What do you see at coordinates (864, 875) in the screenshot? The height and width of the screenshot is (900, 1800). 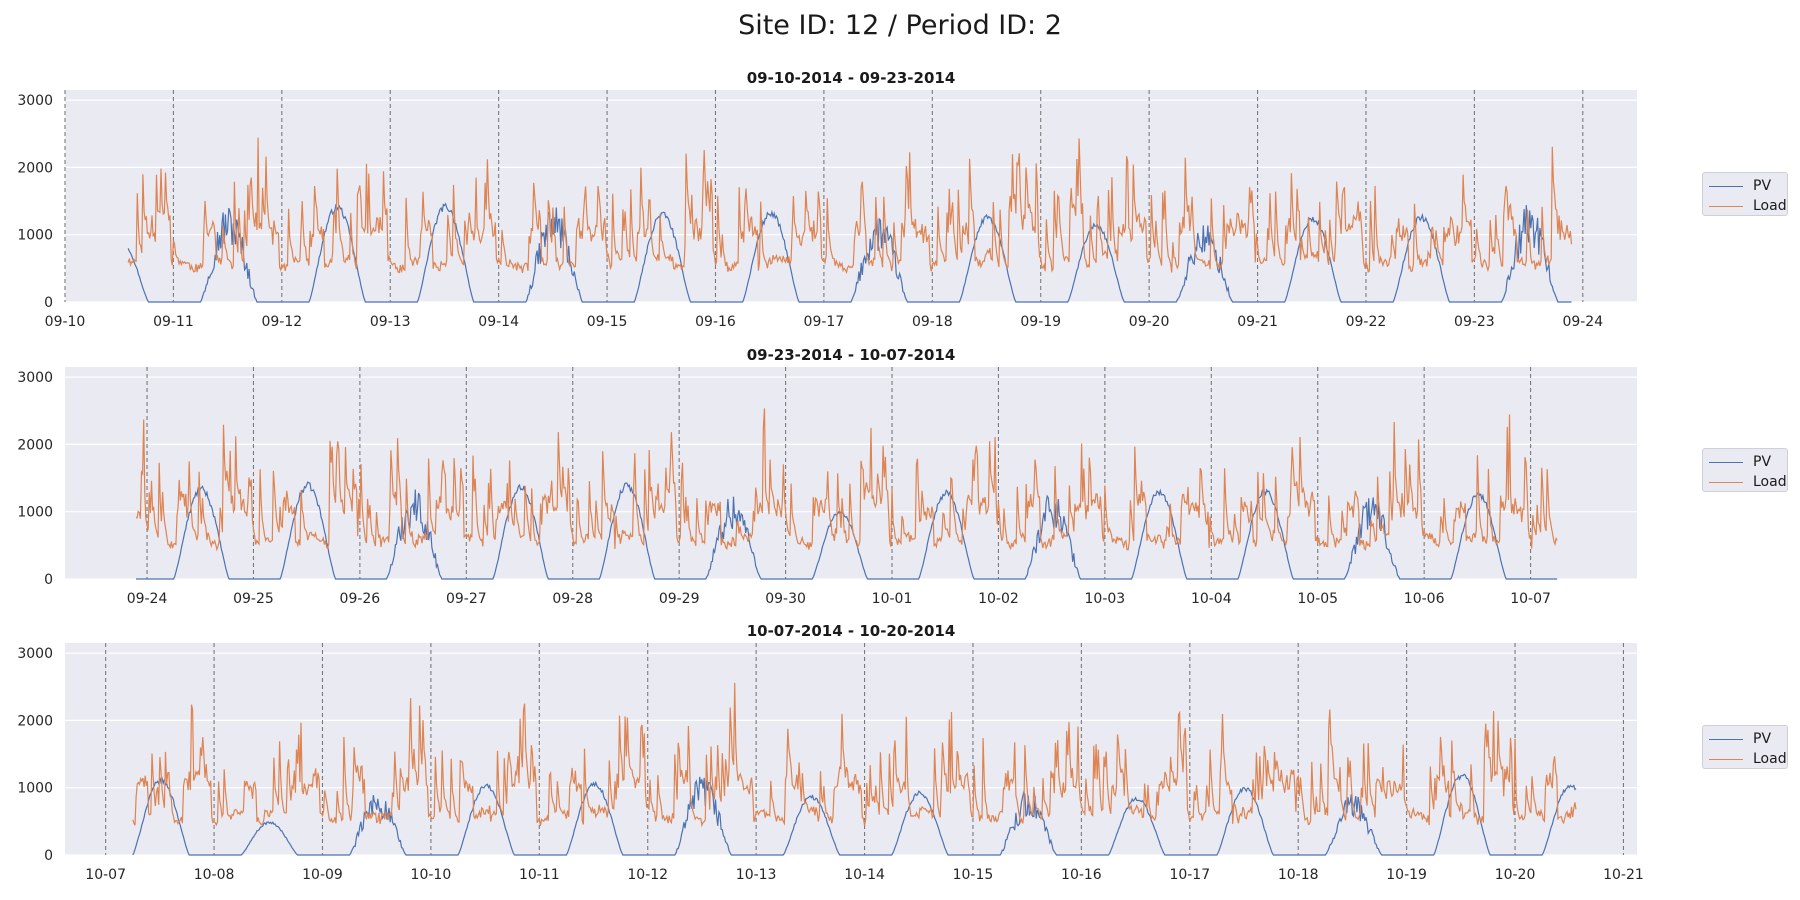 I see `x-tick-label: 10-14` at bounding box center [864, 875].